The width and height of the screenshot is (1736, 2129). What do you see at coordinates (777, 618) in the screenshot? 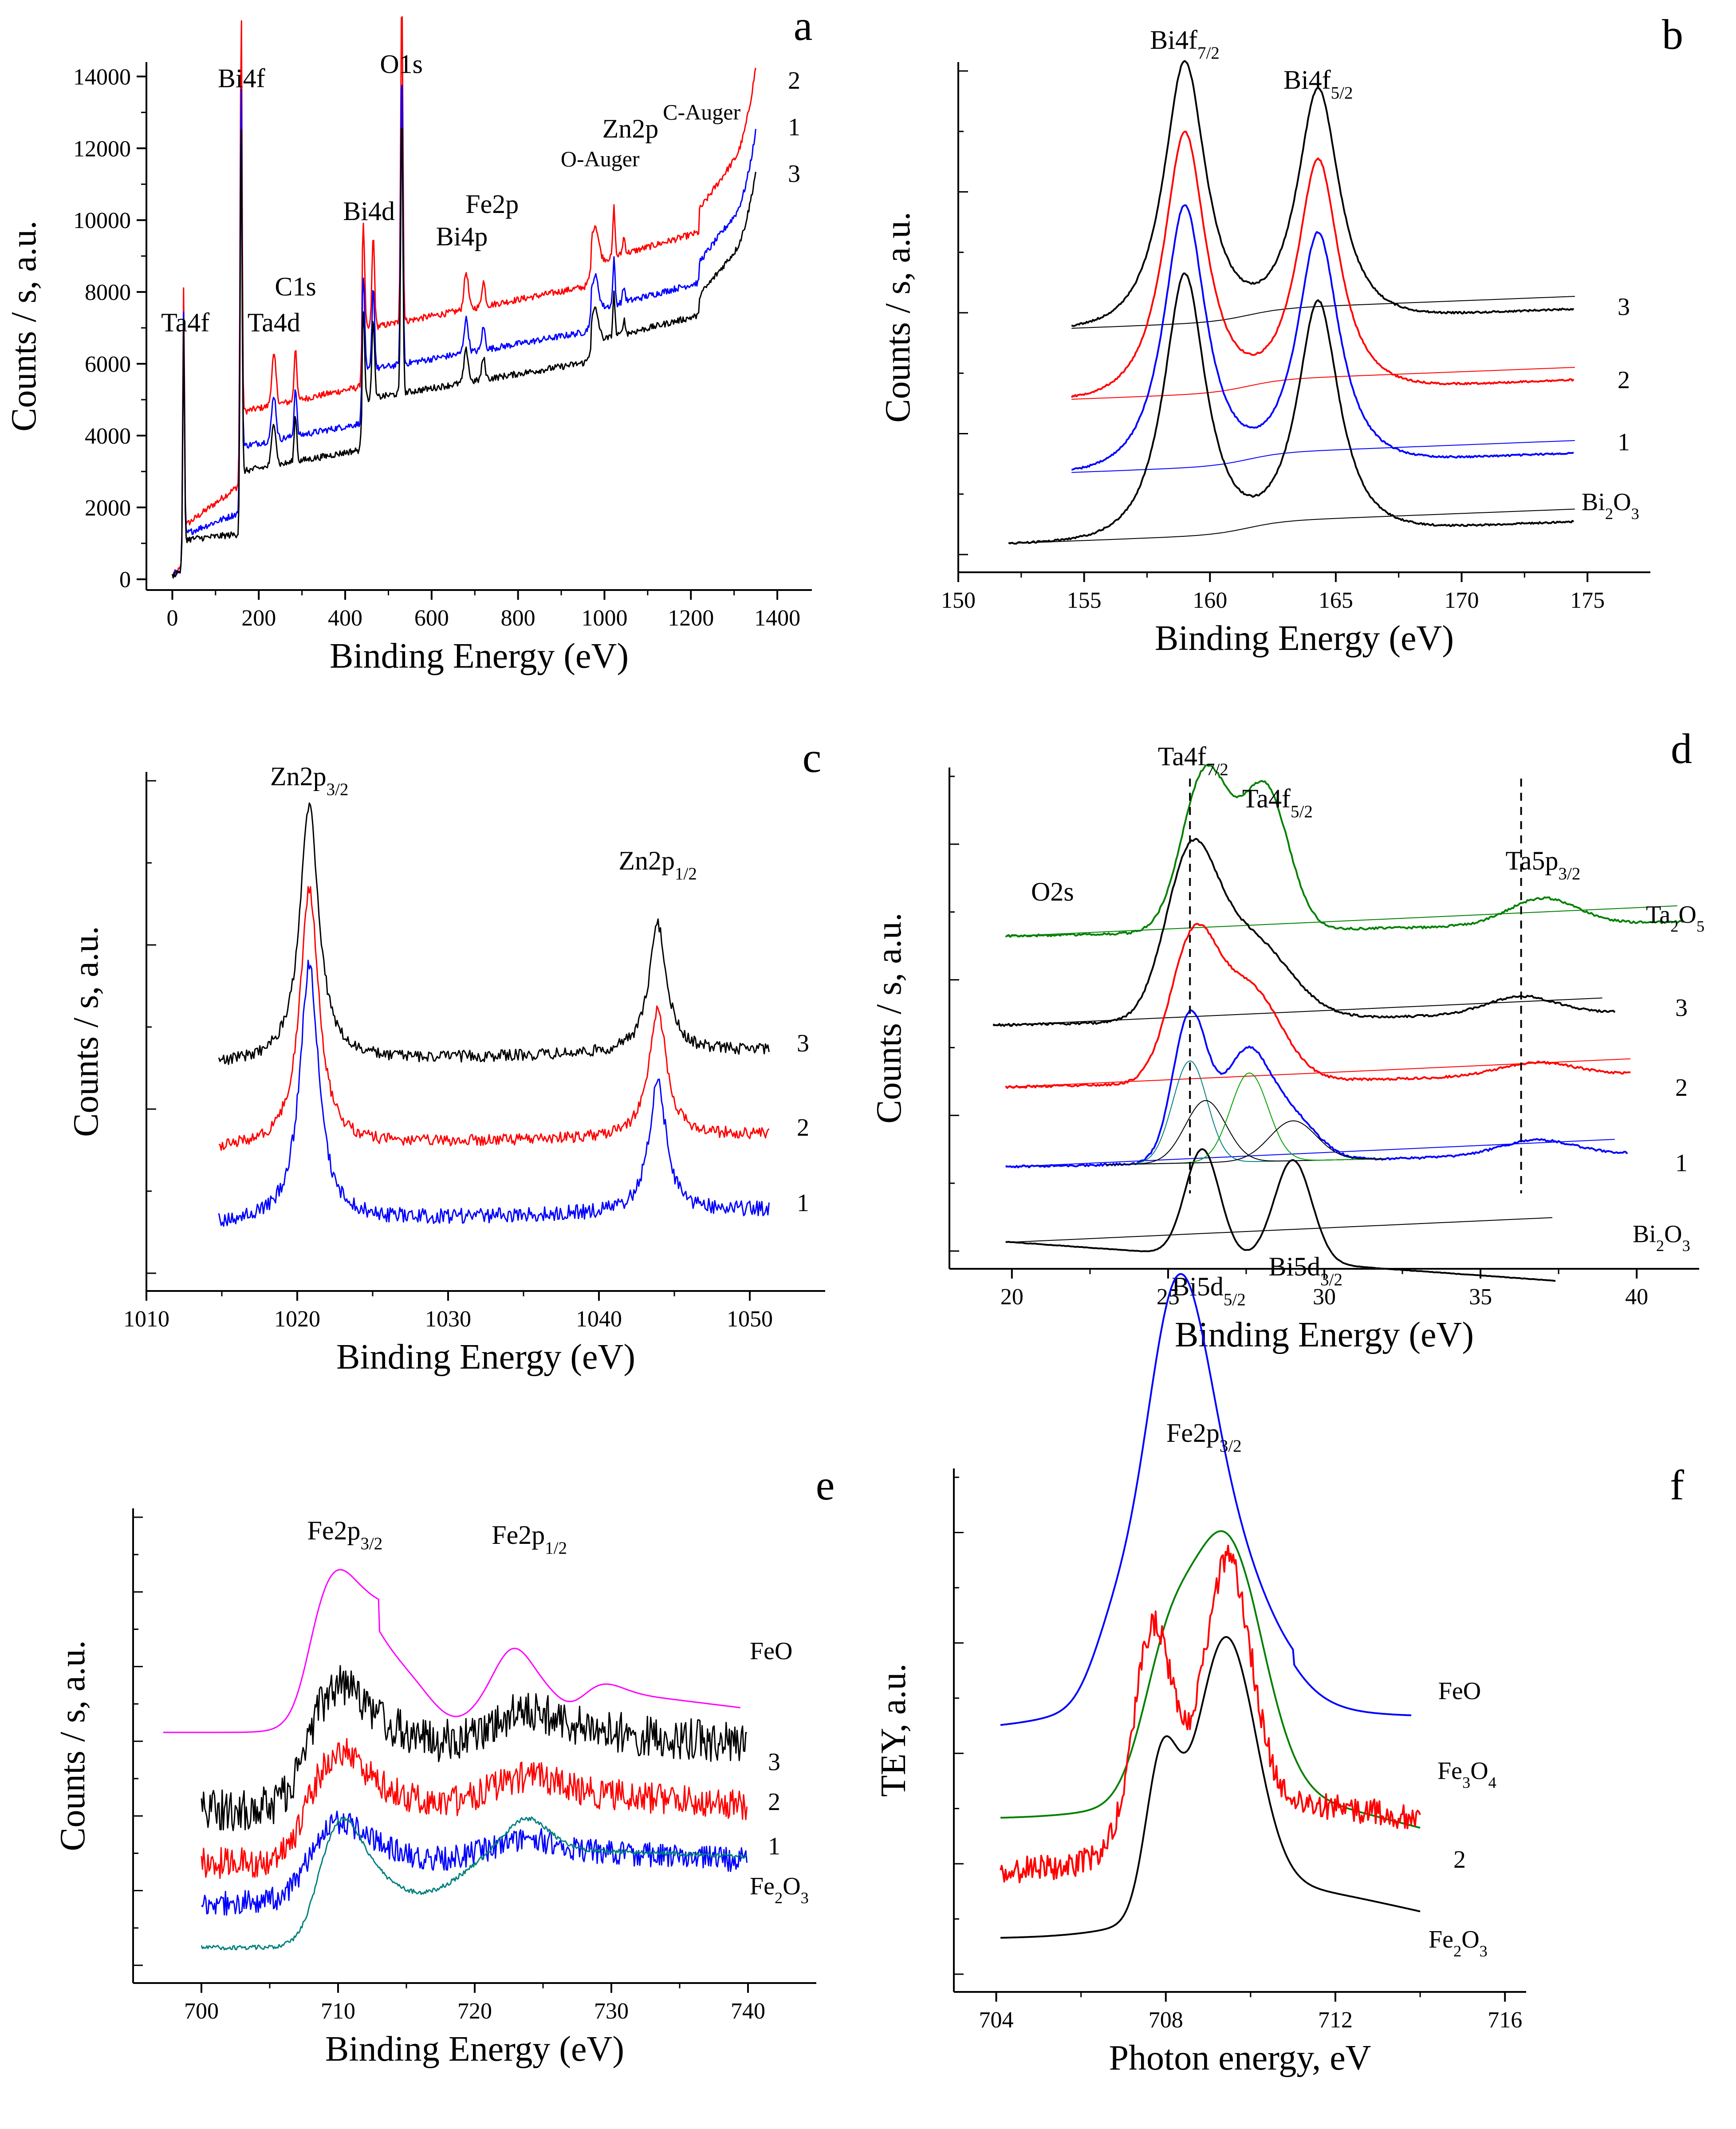
I see `x-tick-label: 1400` at bounding box center [777, 618].